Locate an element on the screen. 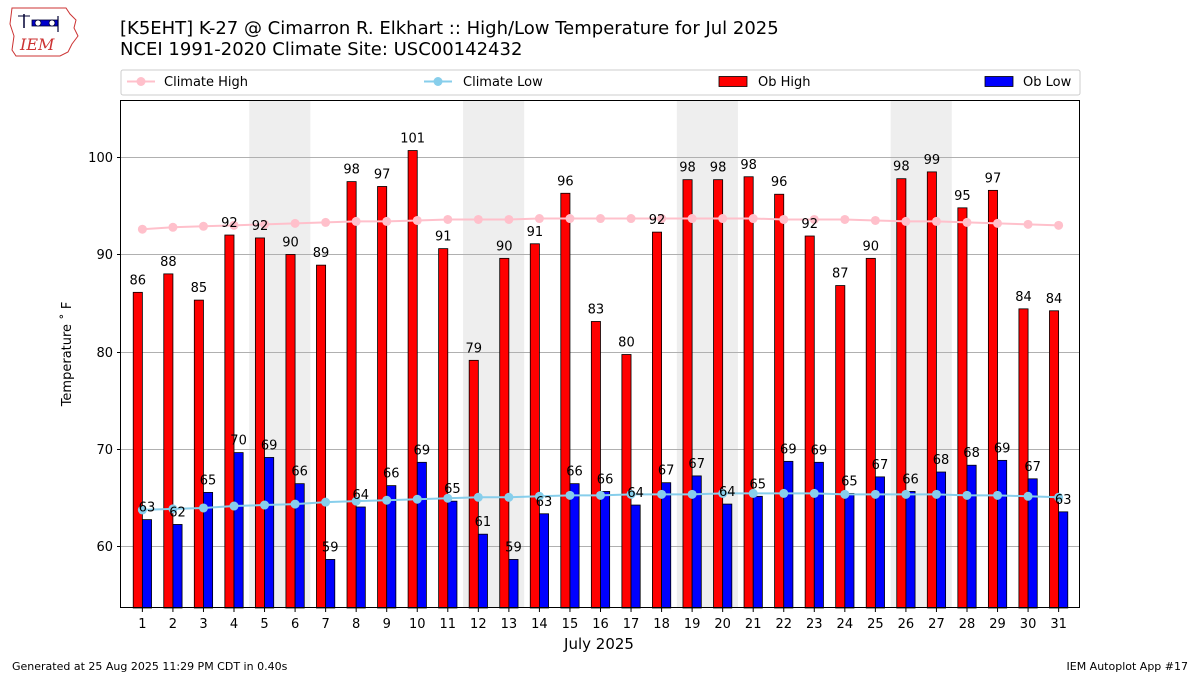 Image resolution: width=1200 pixels, height=675 pixels. x-tick-label: 25 is located at coordinates (875, 624).